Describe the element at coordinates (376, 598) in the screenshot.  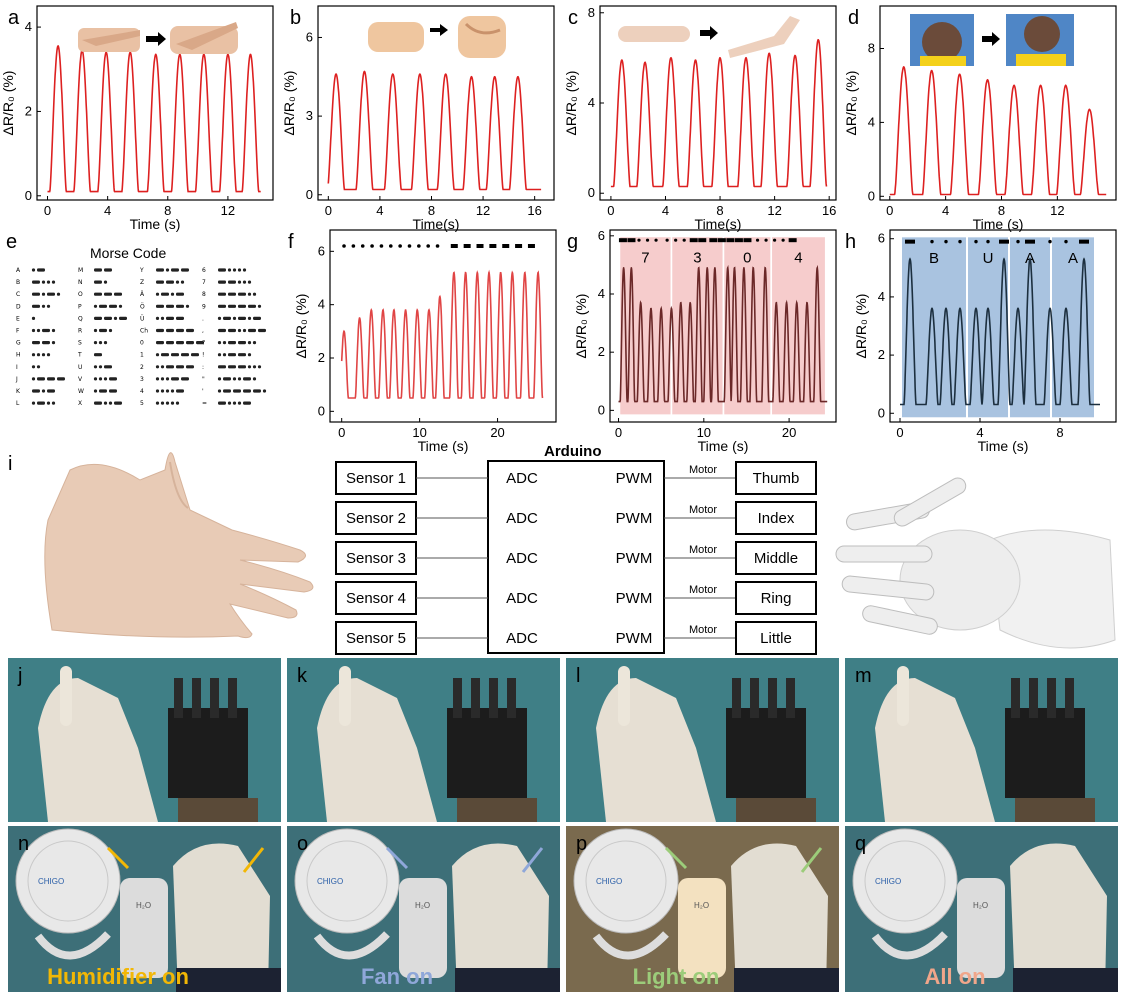
I see `sensor-label-4: Sensor 4` at that location.